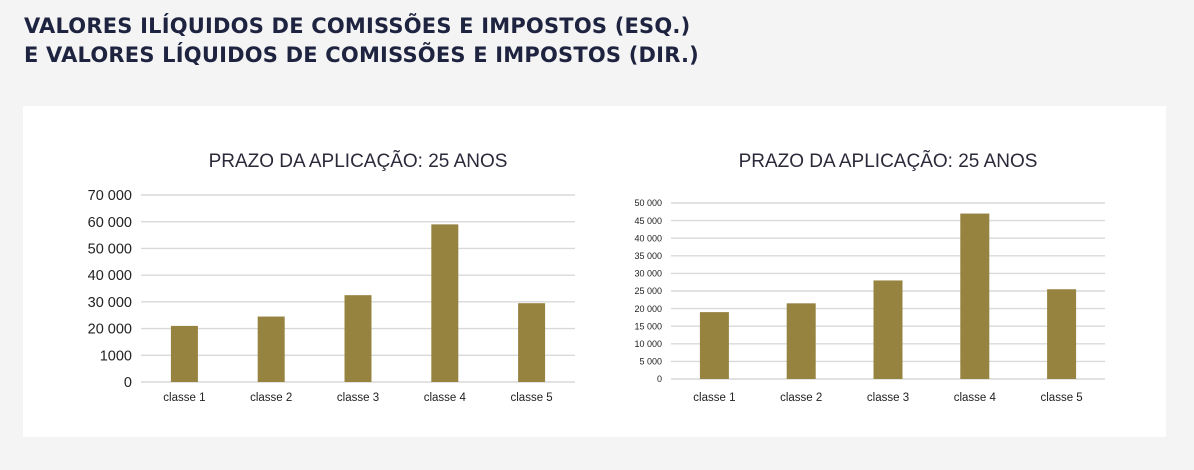 The width and height of the screenshot is (1194, 470). I want to click on y-tick-label: 70 000, so click(110, 196).